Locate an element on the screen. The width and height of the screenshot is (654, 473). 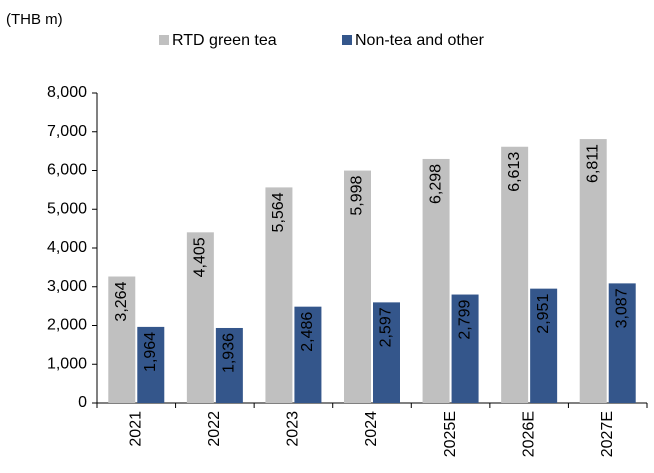
y-tick-label: 2,000 is located at coordinates (67, 325).